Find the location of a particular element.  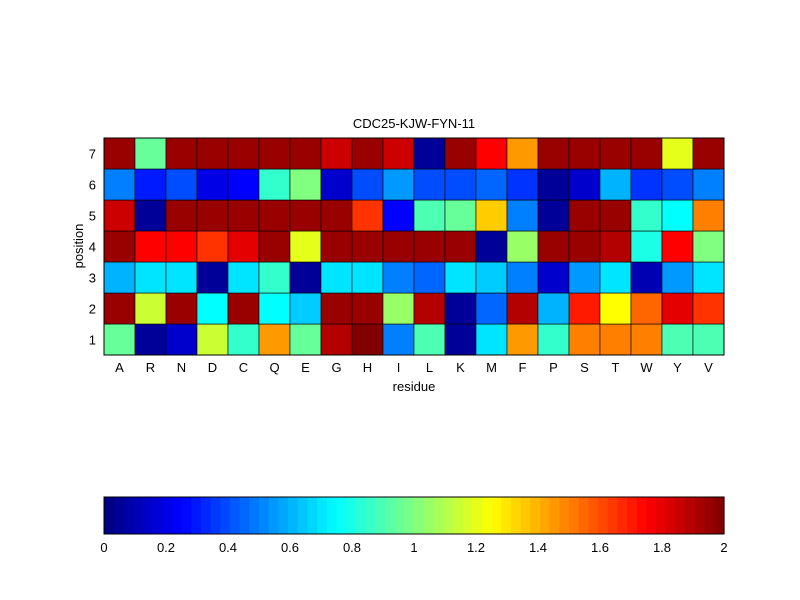

colorbar-tick-label: 1.4 is located at coordinates (538, 547).